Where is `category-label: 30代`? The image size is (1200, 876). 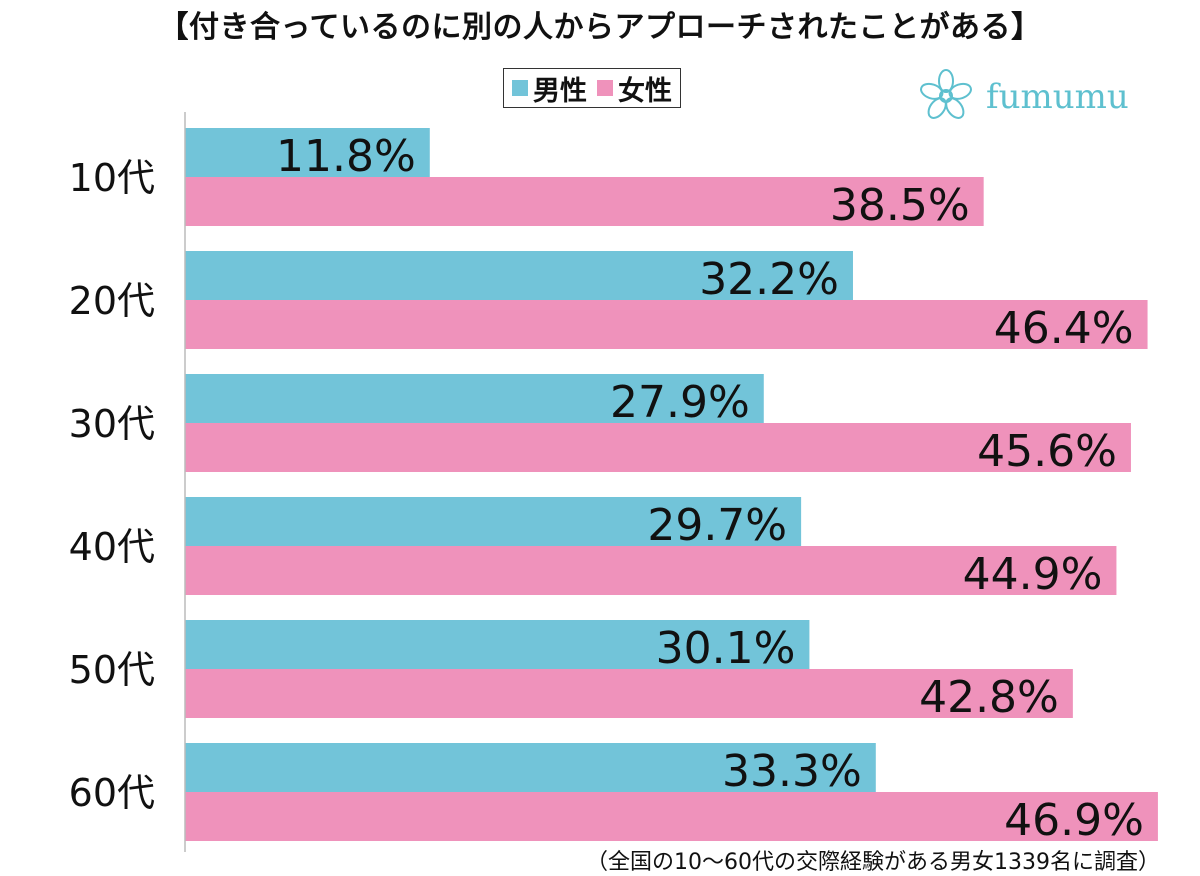
category-label: 30代 is located at coordinates (112, 424).